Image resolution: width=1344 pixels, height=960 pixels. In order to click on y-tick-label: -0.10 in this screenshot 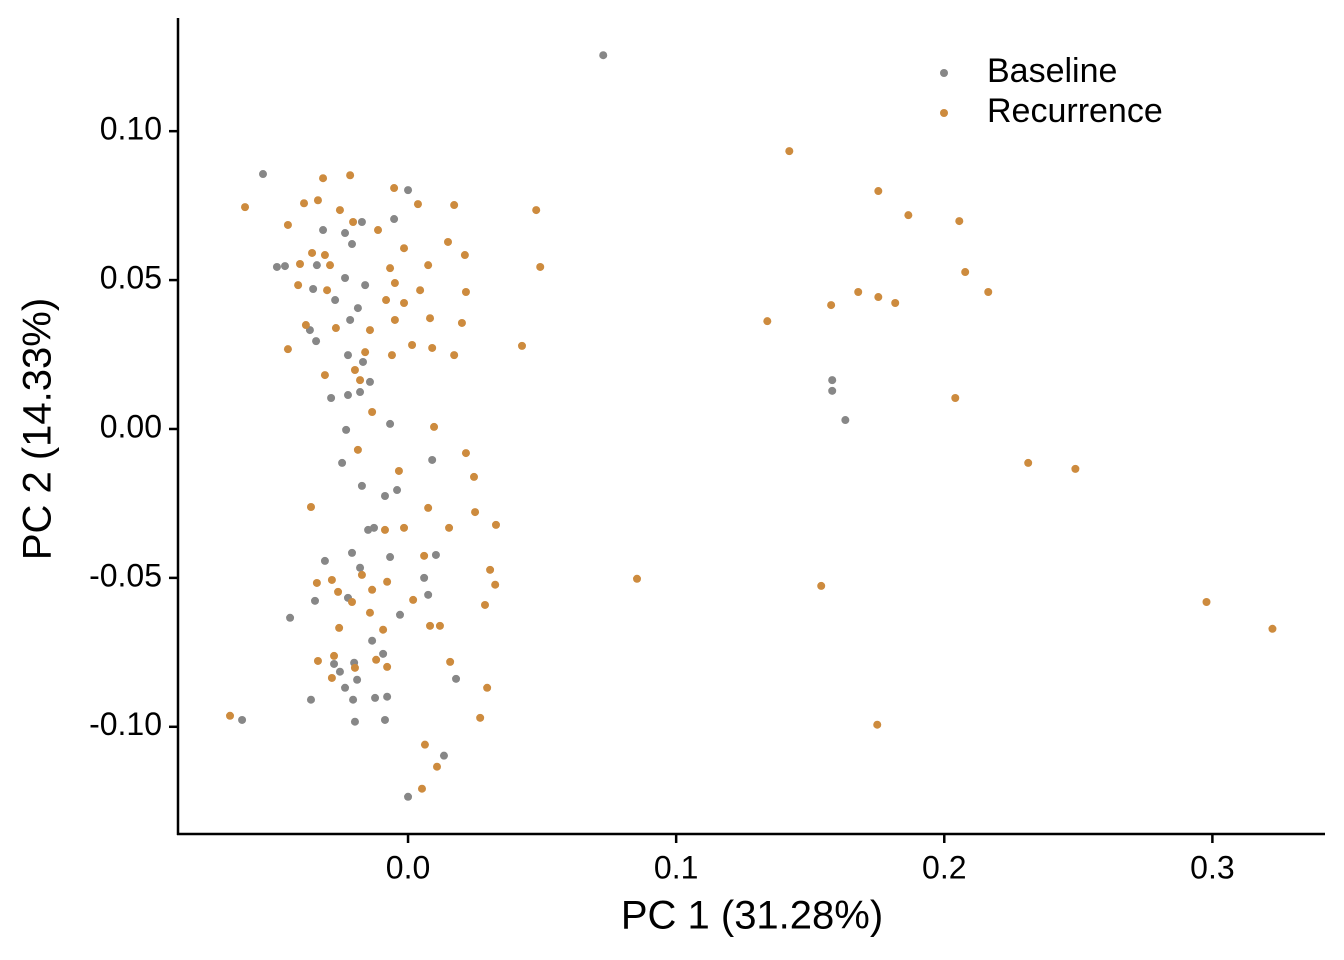, I will do `click(125, 724)`.